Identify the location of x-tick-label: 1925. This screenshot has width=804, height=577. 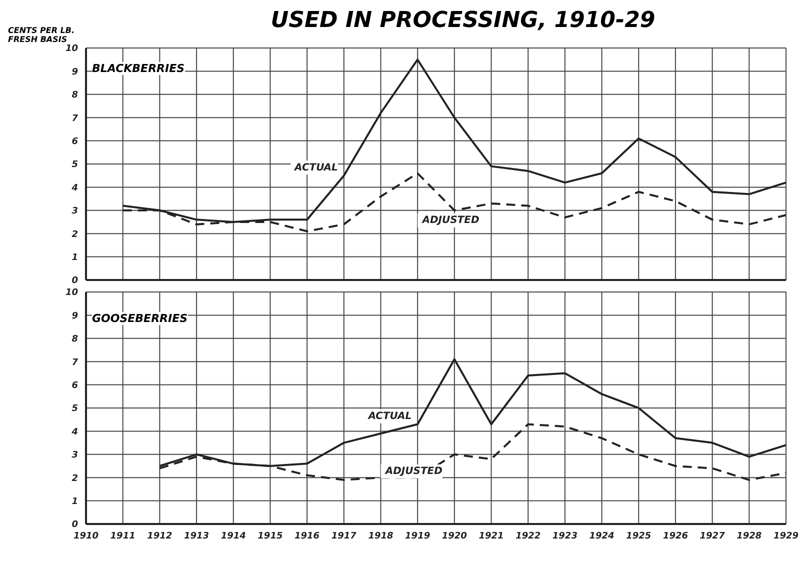
(639, 536).